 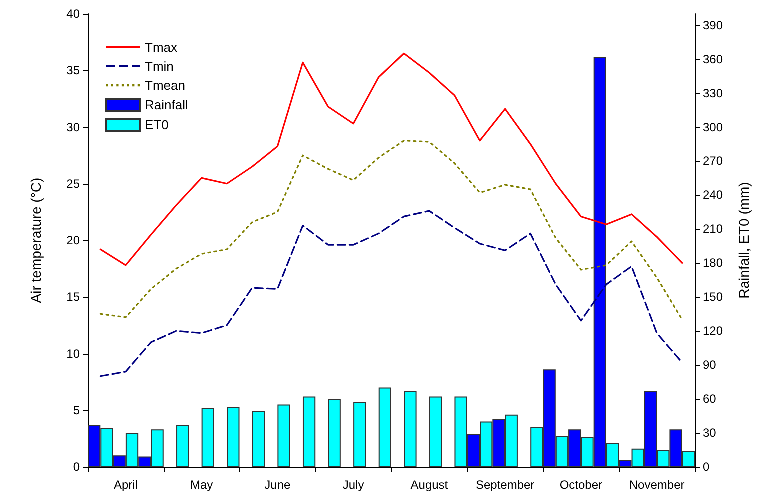 What do you see at coordinates (744, 240) in the screenshot?
I see `y2-axis-title: Rainfall, ET0 (mm)` at bounding box center [744, 240].